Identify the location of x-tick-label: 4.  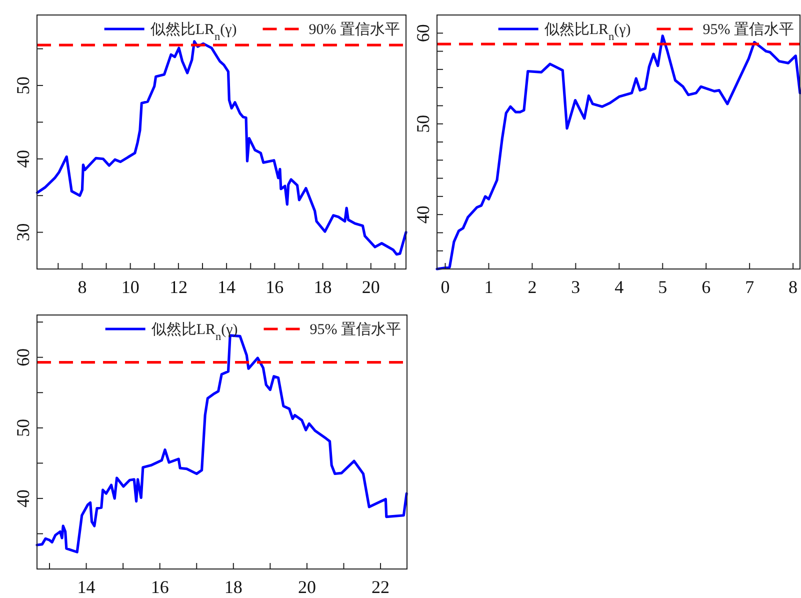
(619, 287).